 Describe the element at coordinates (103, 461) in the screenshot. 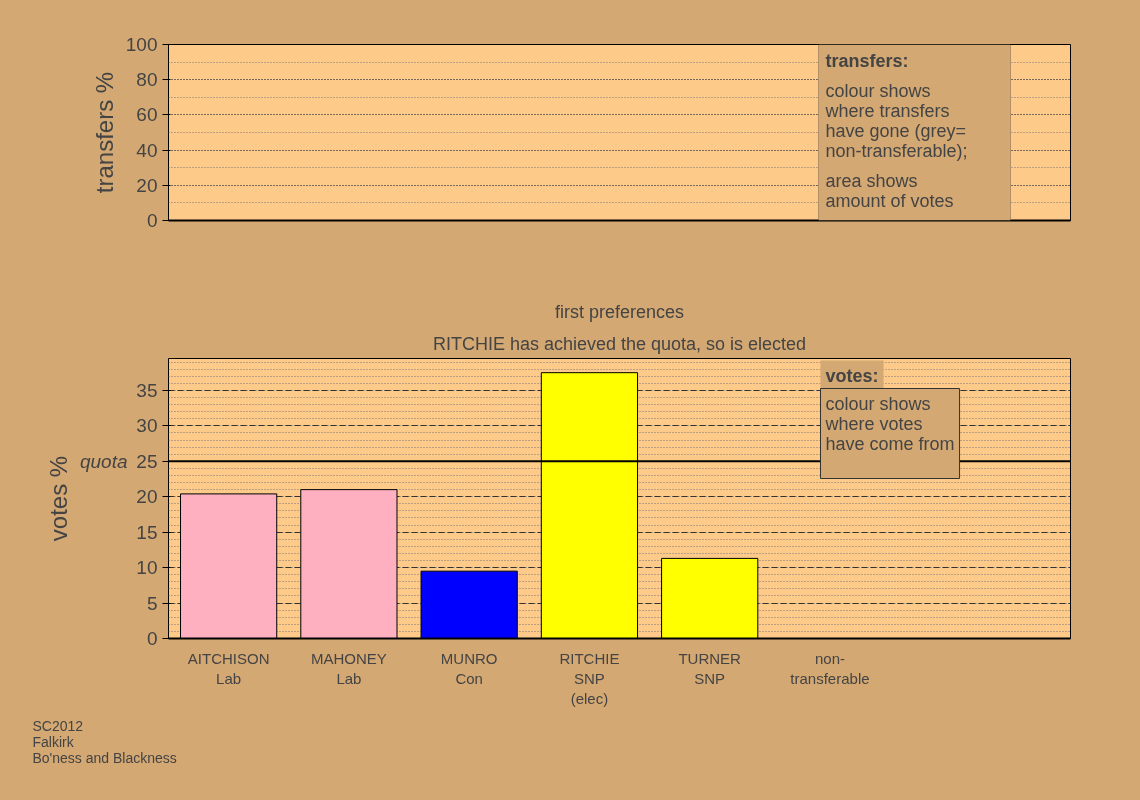

I see `ref-line-label: quota` at that location.